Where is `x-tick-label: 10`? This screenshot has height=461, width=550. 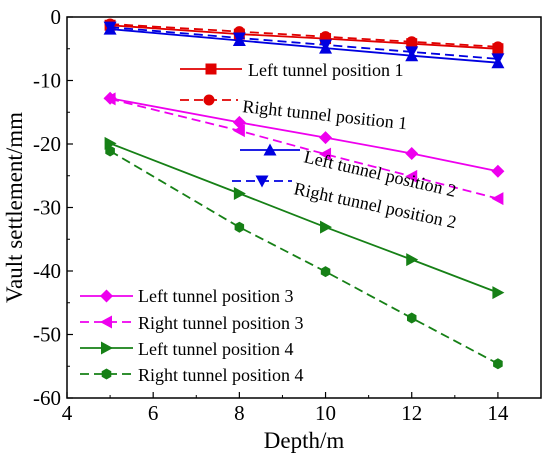
x-tick-label: 10 is located at coordinates (325, 413).